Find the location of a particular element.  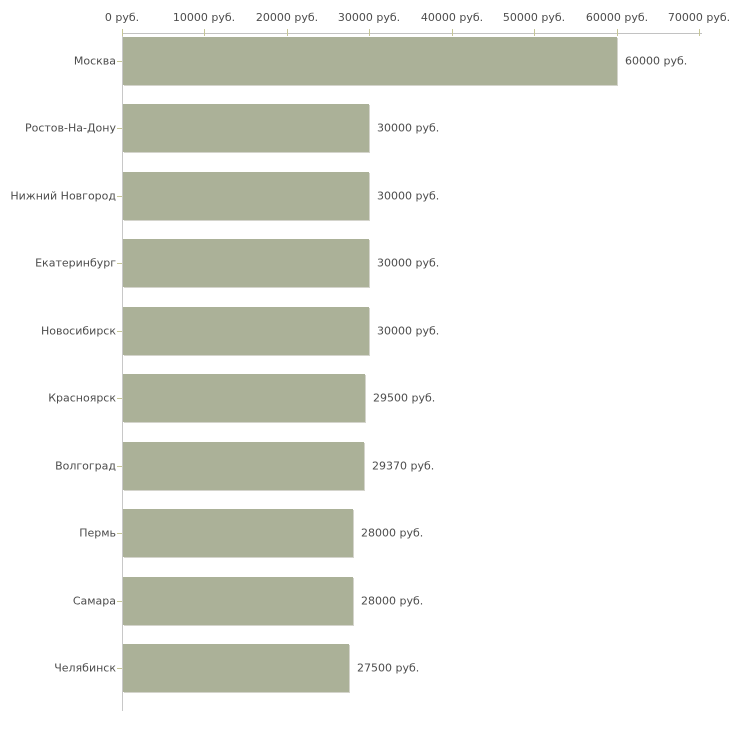

category-label: Ростов-На-Дону is located at coordinates (70, 128).